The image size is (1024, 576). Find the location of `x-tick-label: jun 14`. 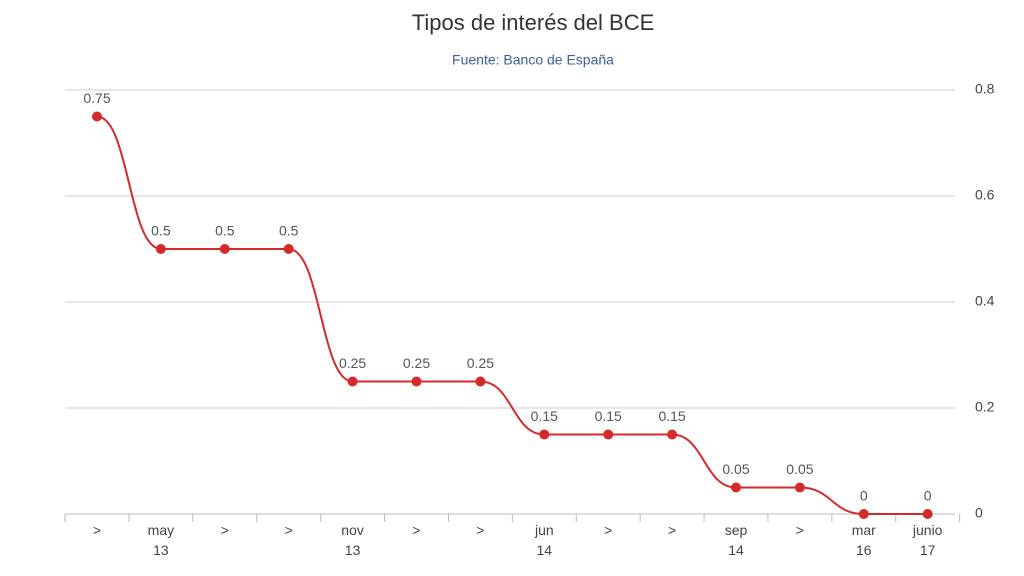

x-tick-label: jun 14 is located at coordinates (544, 540).